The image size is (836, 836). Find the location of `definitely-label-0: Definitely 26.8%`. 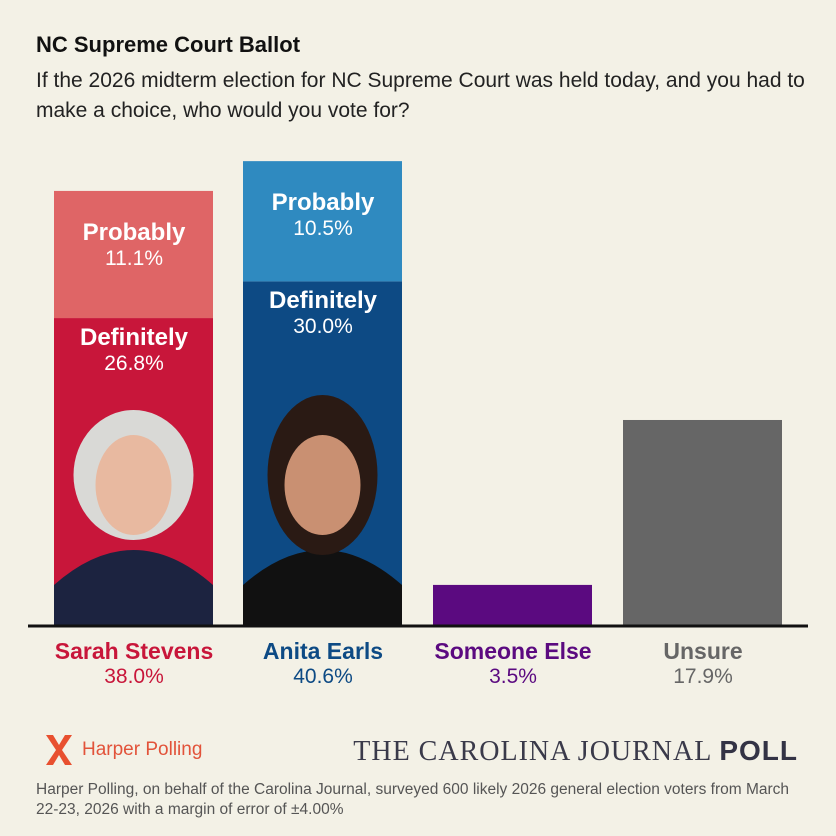

definitely-label-0: Definitely 26.8% is located at coordinates (134, 350).